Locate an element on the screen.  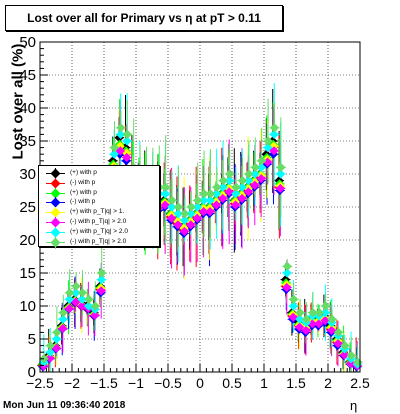
legend-label: (+) with p_T|q| > 1. is located at coordinates (97, 212).